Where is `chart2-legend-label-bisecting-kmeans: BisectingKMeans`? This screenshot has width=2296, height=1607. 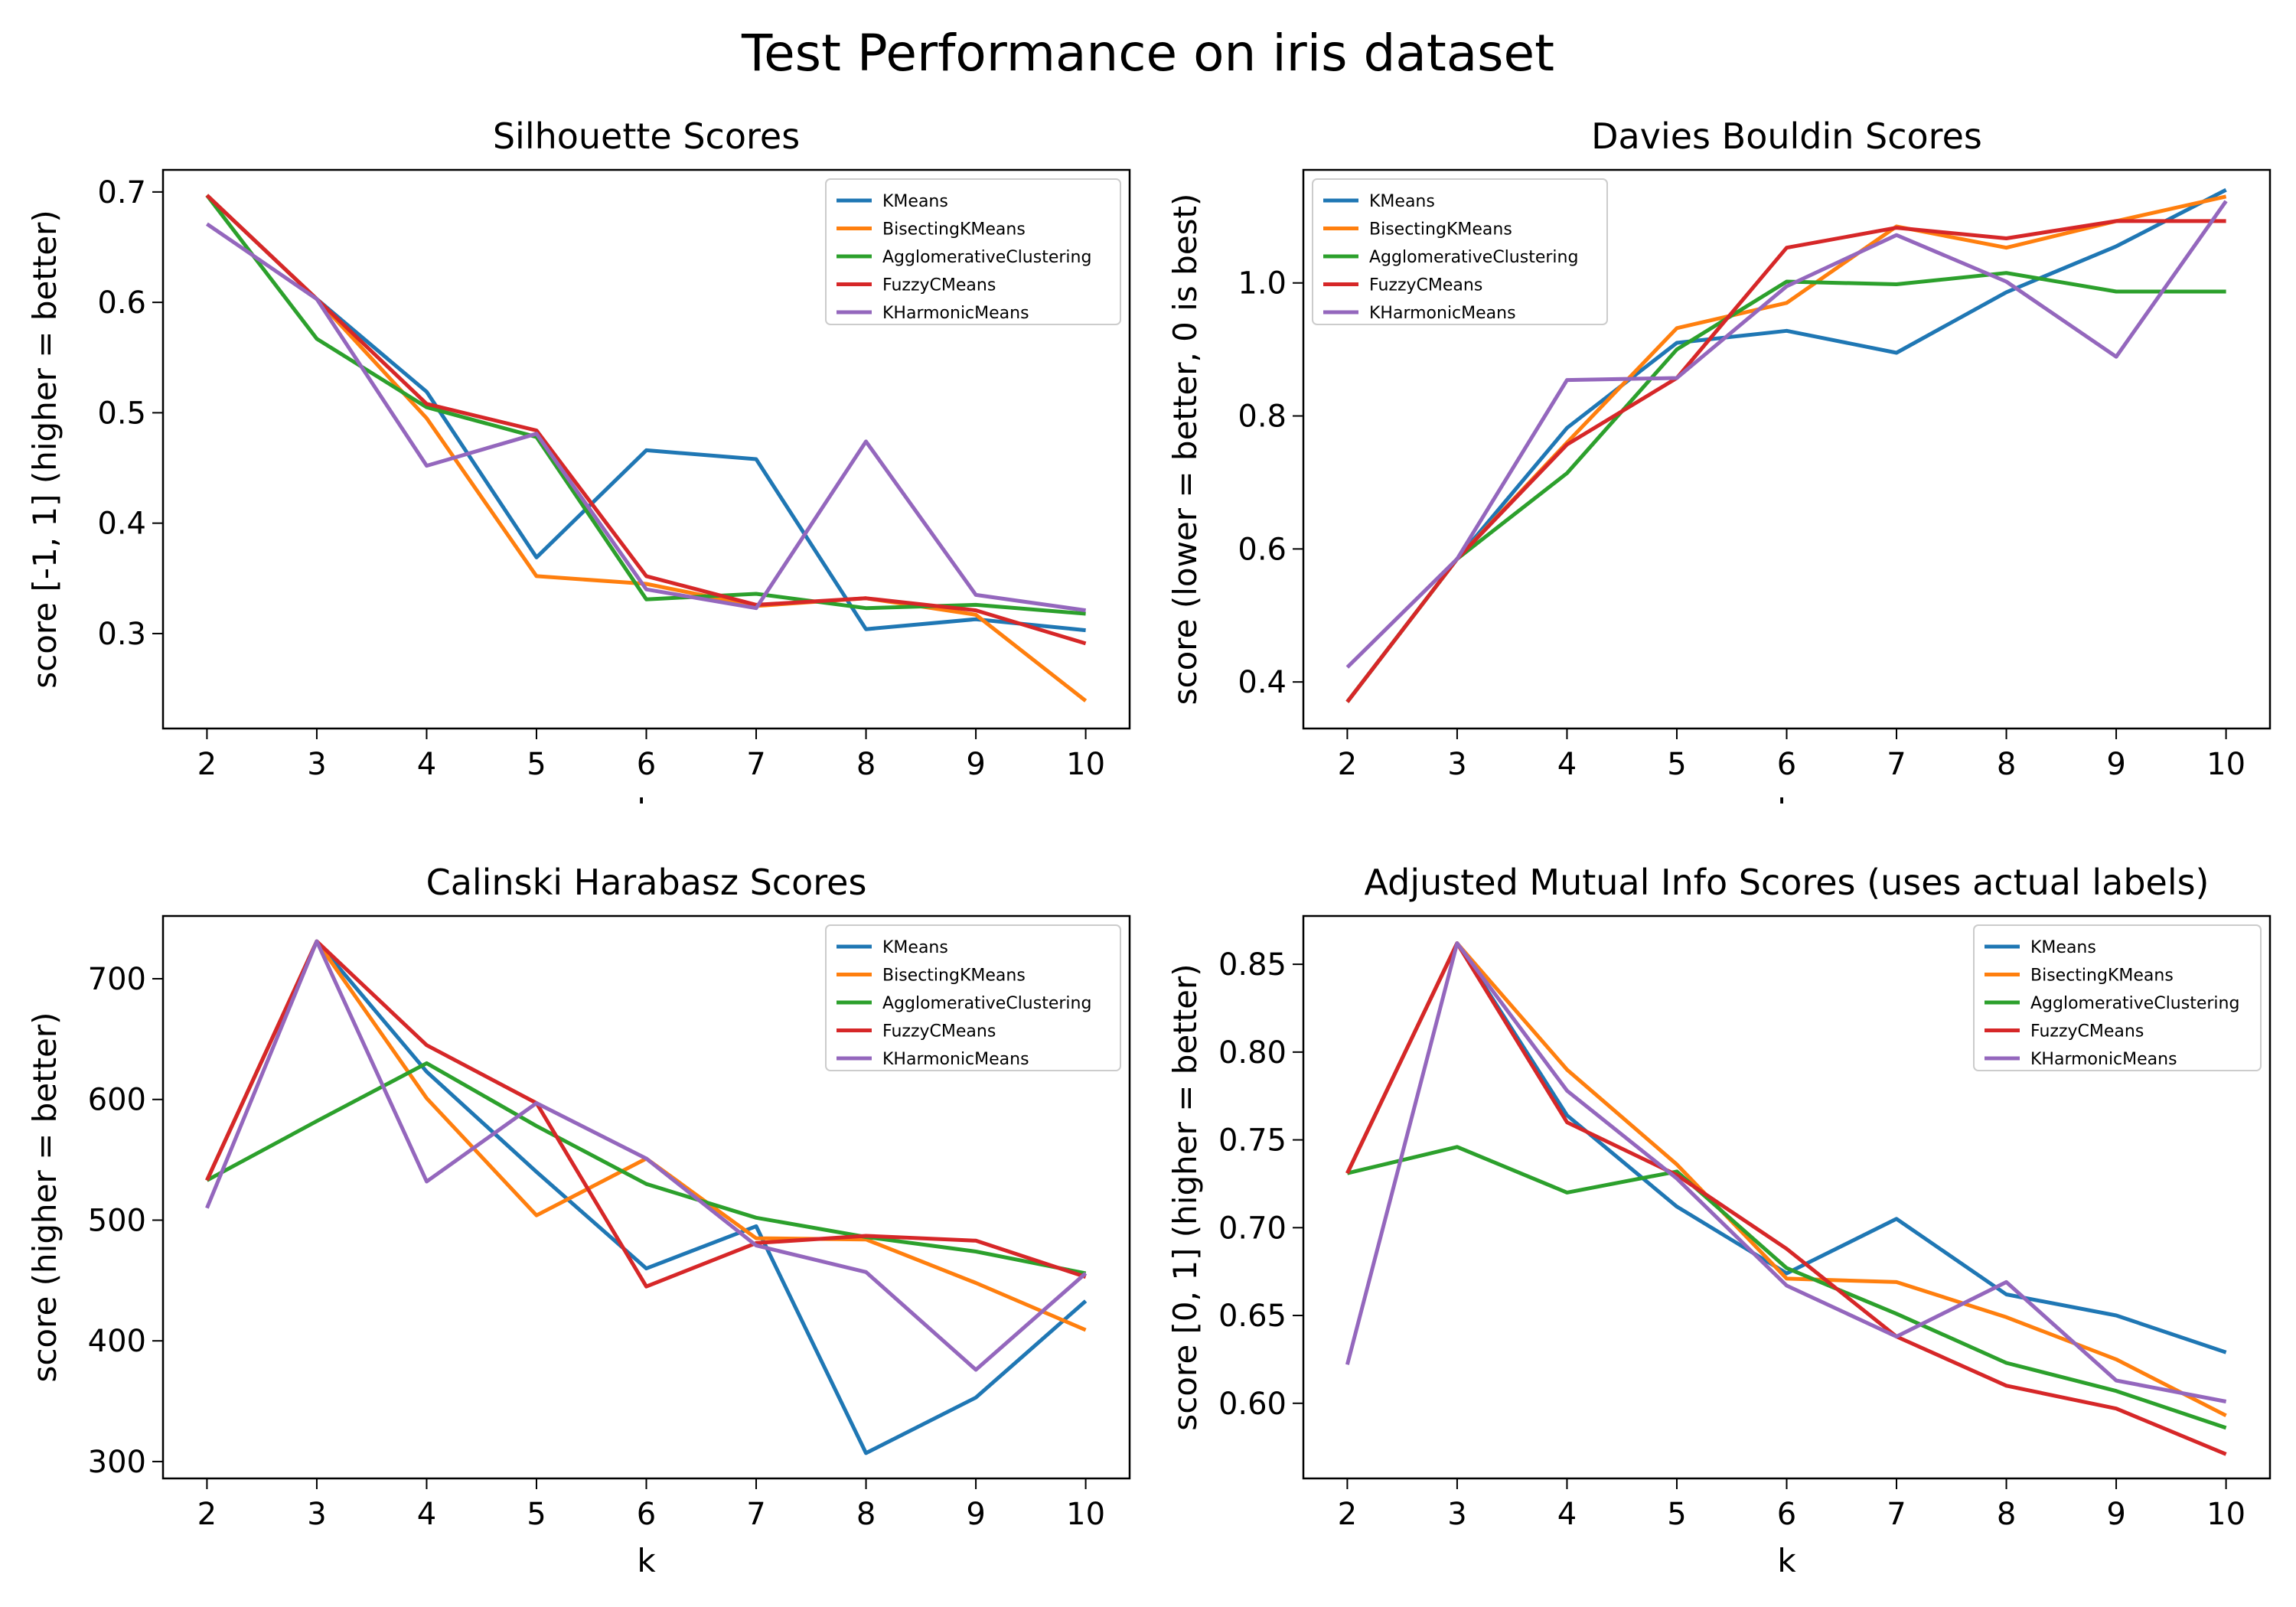 chart2-legend-label-bisecting-kmeans: BisectingKMeans is located at coordinates (954, 976).